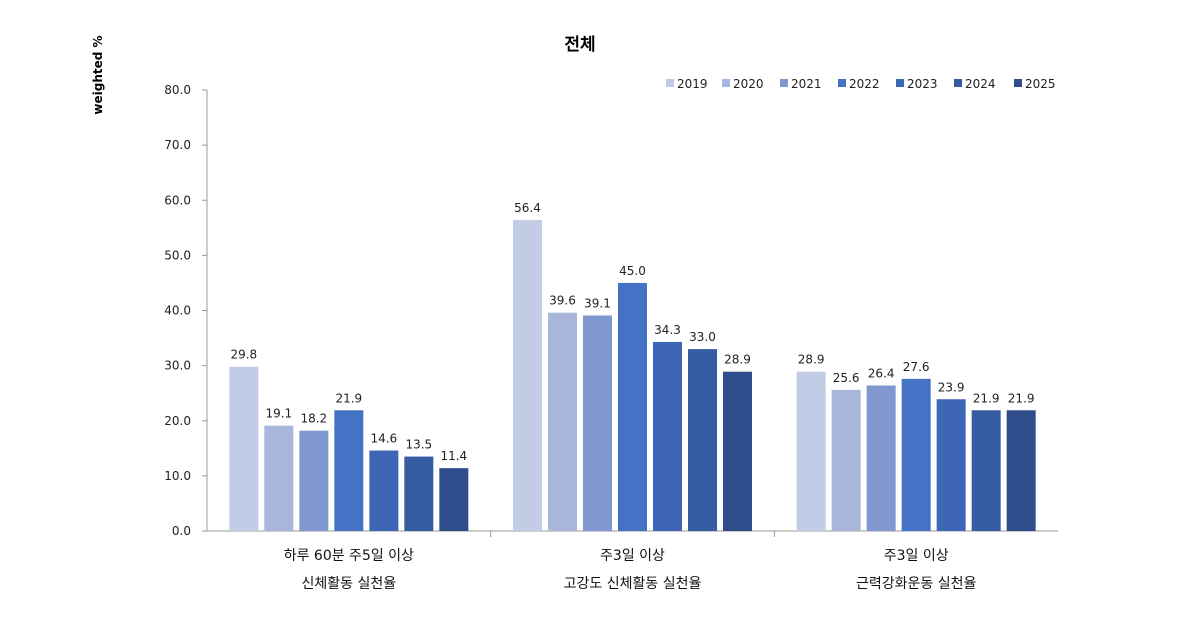 Image resolution: width=1200 pixels, height=618 pixels. I want to click on y-axis-label: weighted %, so click(98, 74).